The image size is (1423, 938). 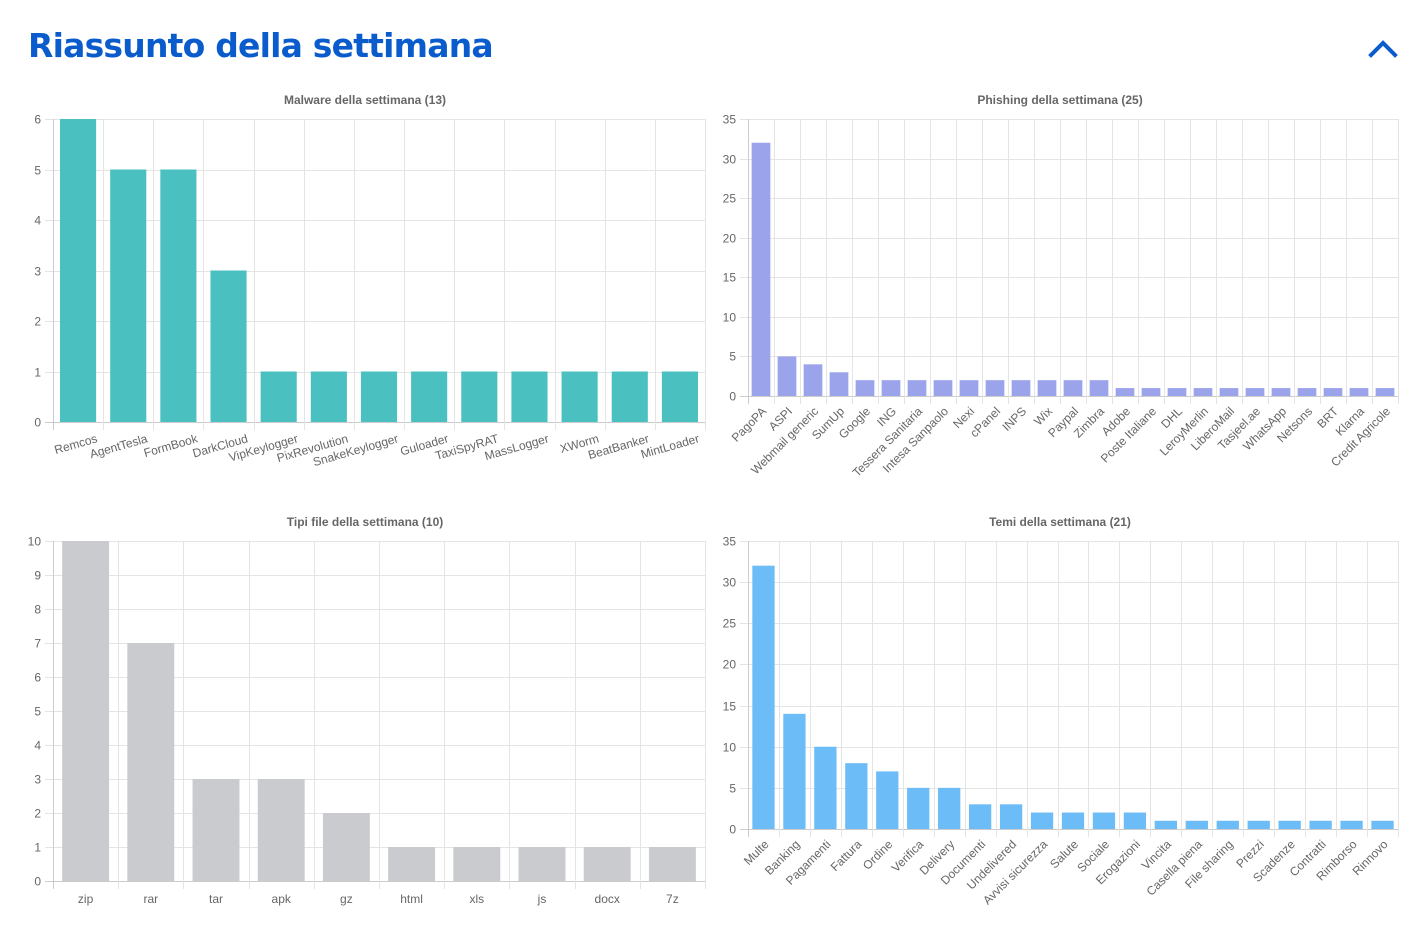 What do you see at coordinates (985, 422) in the screenshot?
I see `x-tick-label: cPanel` at bounding box center [985, 422].